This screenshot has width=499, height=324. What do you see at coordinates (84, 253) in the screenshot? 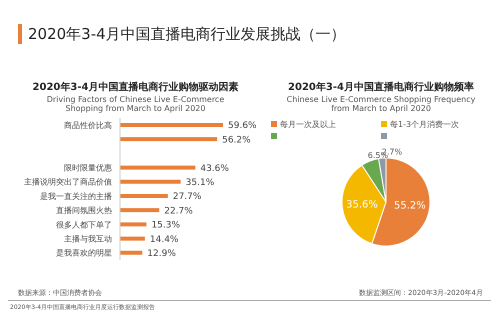
I see `y-tick-label: 是我喜欢的明星` at bounding box center [84, 253].